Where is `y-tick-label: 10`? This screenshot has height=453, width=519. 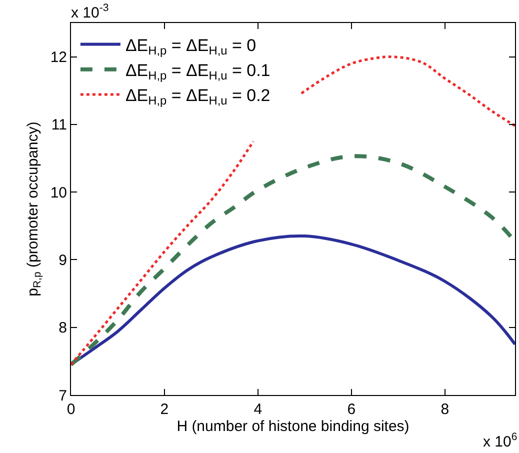 y-tick-label: 10 is located at coordinates (58, 193).